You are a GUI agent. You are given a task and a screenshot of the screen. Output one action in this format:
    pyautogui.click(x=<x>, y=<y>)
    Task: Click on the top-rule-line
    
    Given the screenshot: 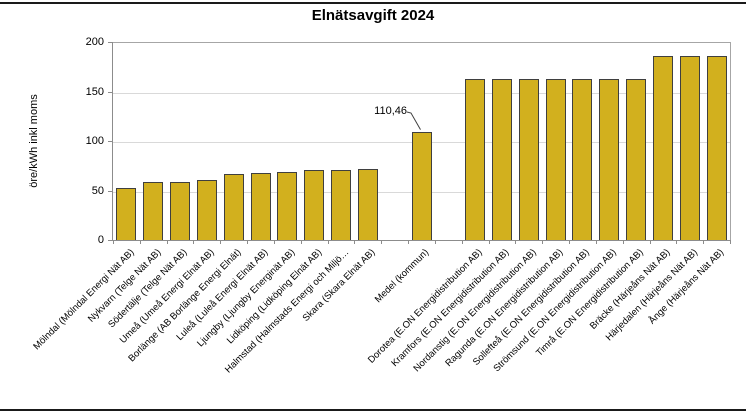 What is the action you would take?
    pyautogui.click(x=373, y=3)
    